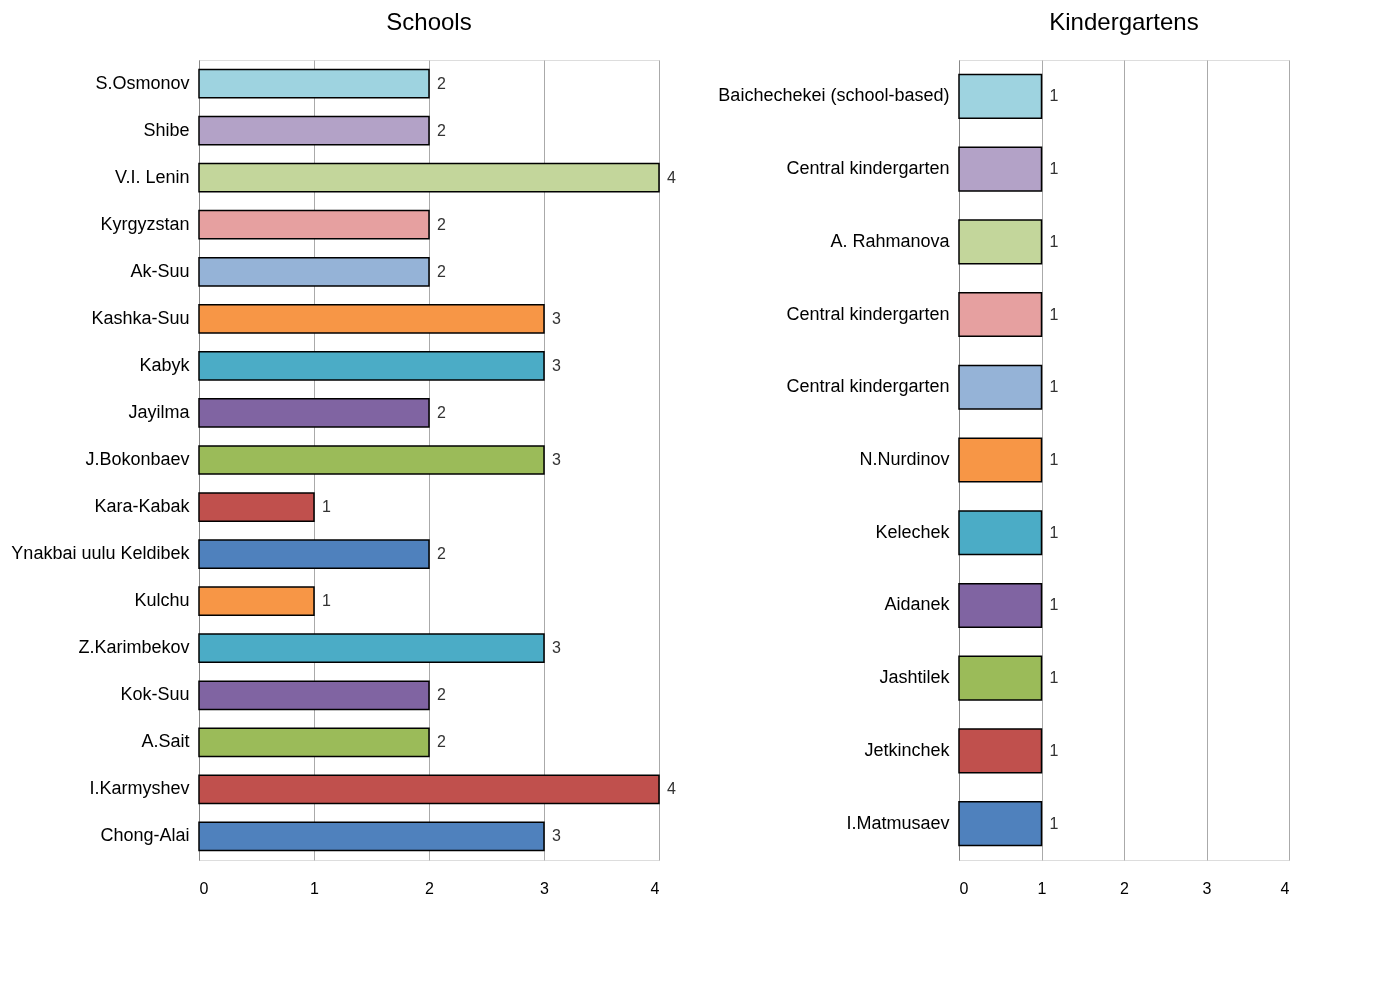  What do you see at coordinates (898, 822) in the screenshot?
I see `y-tick-label: I.Matmusaev` at bounding box center [898, 822].